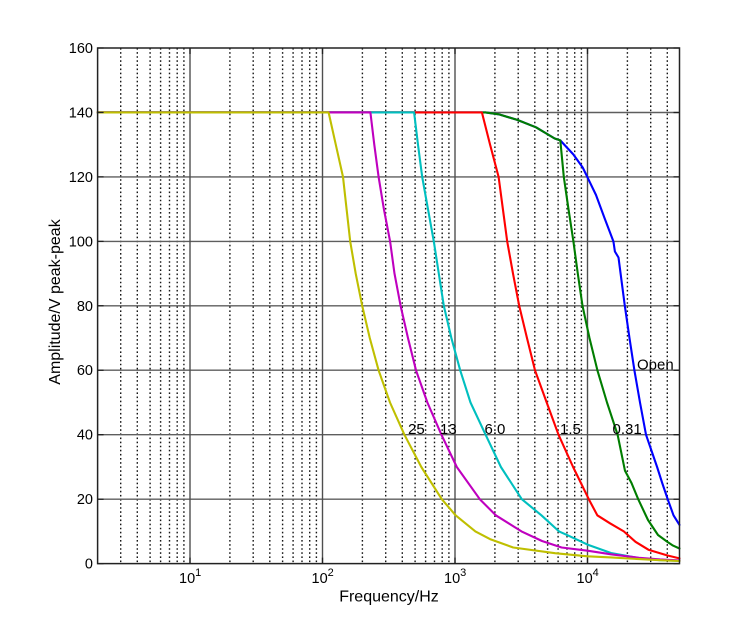 This screenshot has width=750, height=633. Describe the element at coordinates (85, 371) in the screenshot. I see `svg-text: 60` at that location.